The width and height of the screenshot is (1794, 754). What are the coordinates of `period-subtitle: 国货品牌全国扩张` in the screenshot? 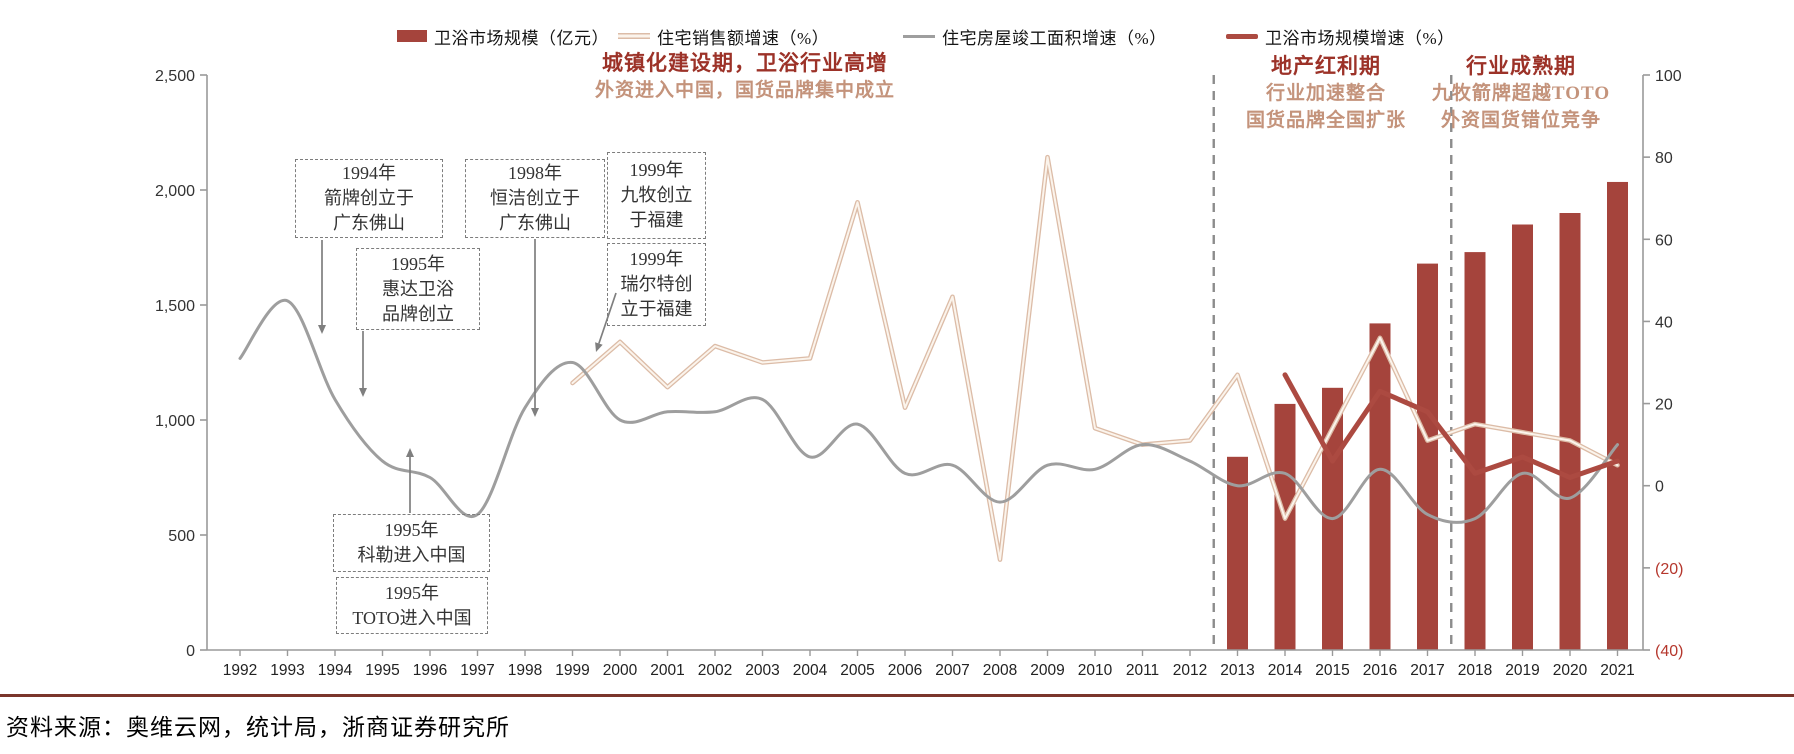 It's located at (1326, 120).